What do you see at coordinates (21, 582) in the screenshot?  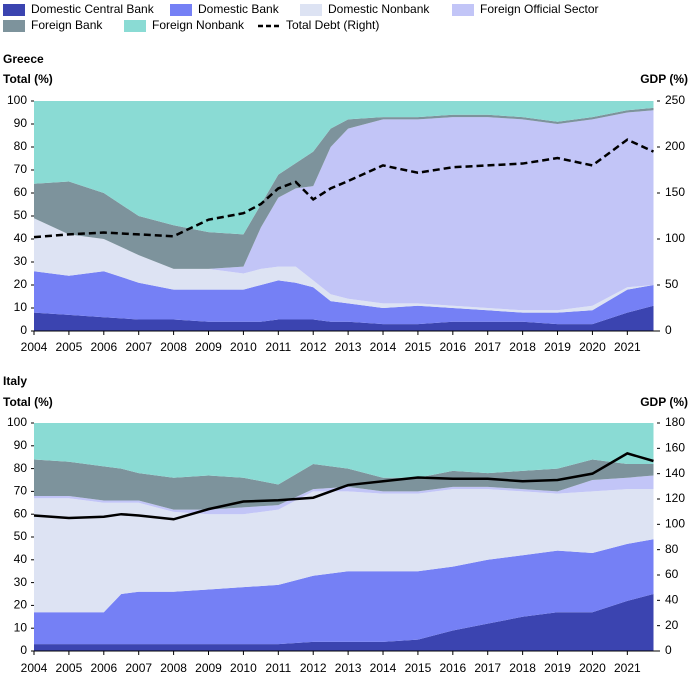 I see `y-tick-label: 30` at bounding box center [21, 582].